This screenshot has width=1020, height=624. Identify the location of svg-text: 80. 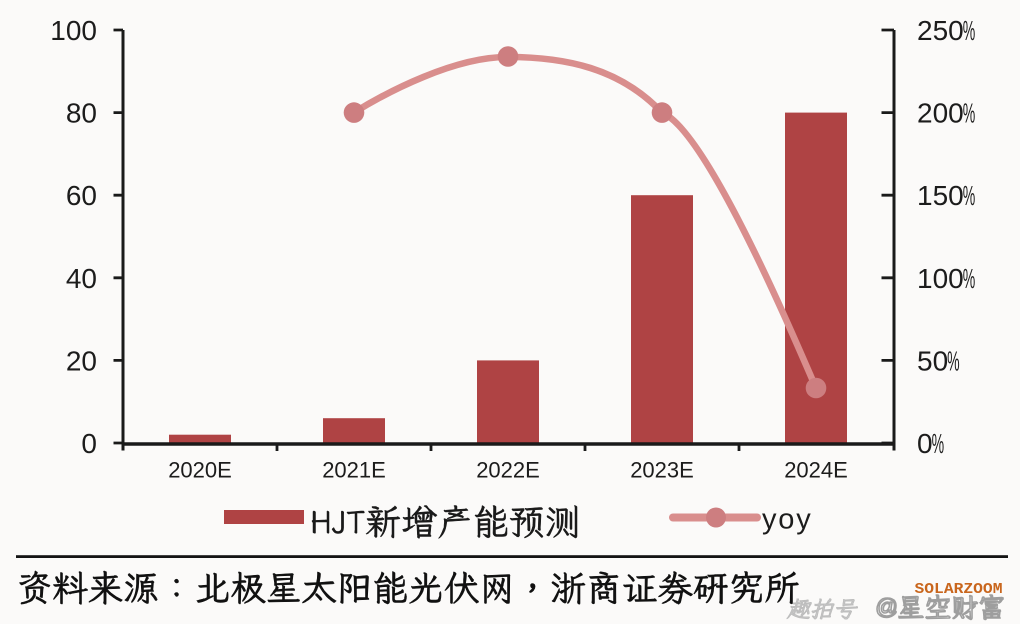
(81, 113).